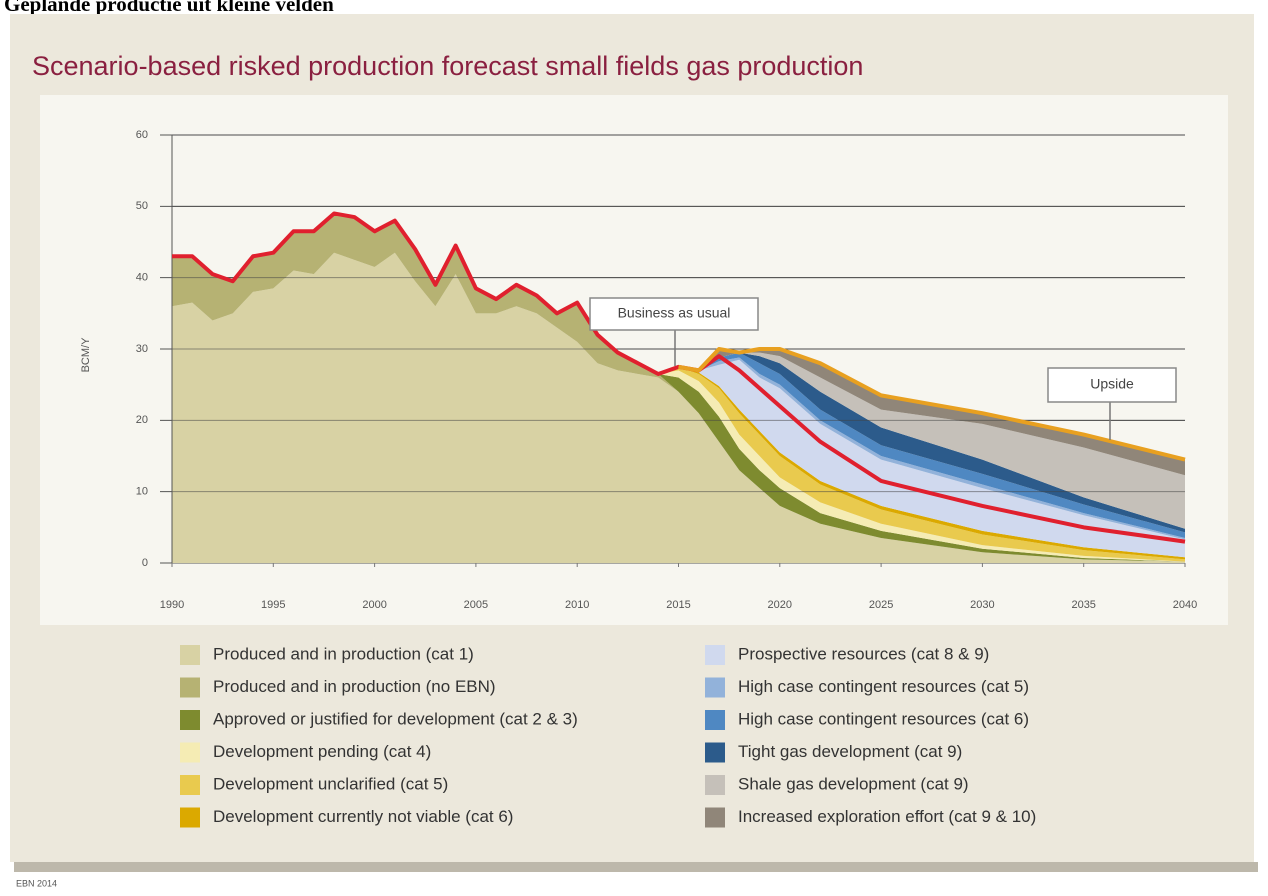 This screenshot has height=896, width=1268. I want to click on x-tick-label: 2035, so click(1083, 605).